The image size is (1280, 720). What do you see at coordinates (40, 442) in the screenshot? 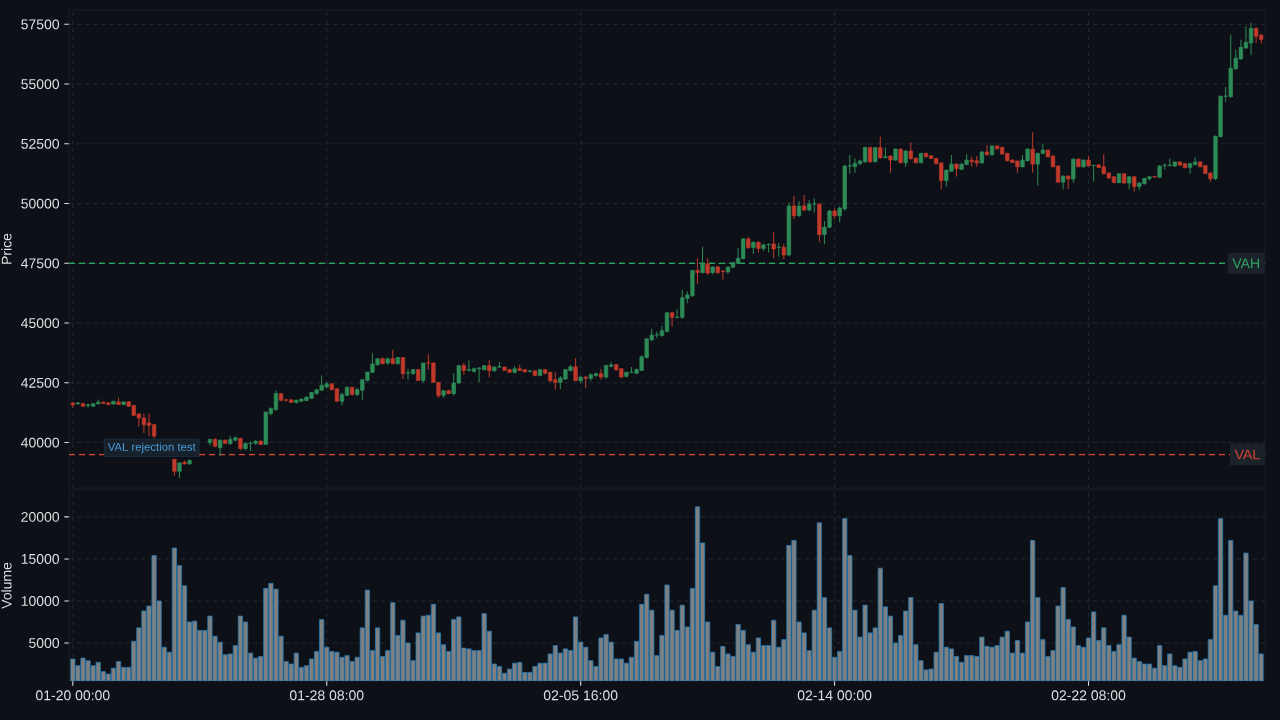
I see `y-tick-label: 40000` at bounding box center [40, 442].